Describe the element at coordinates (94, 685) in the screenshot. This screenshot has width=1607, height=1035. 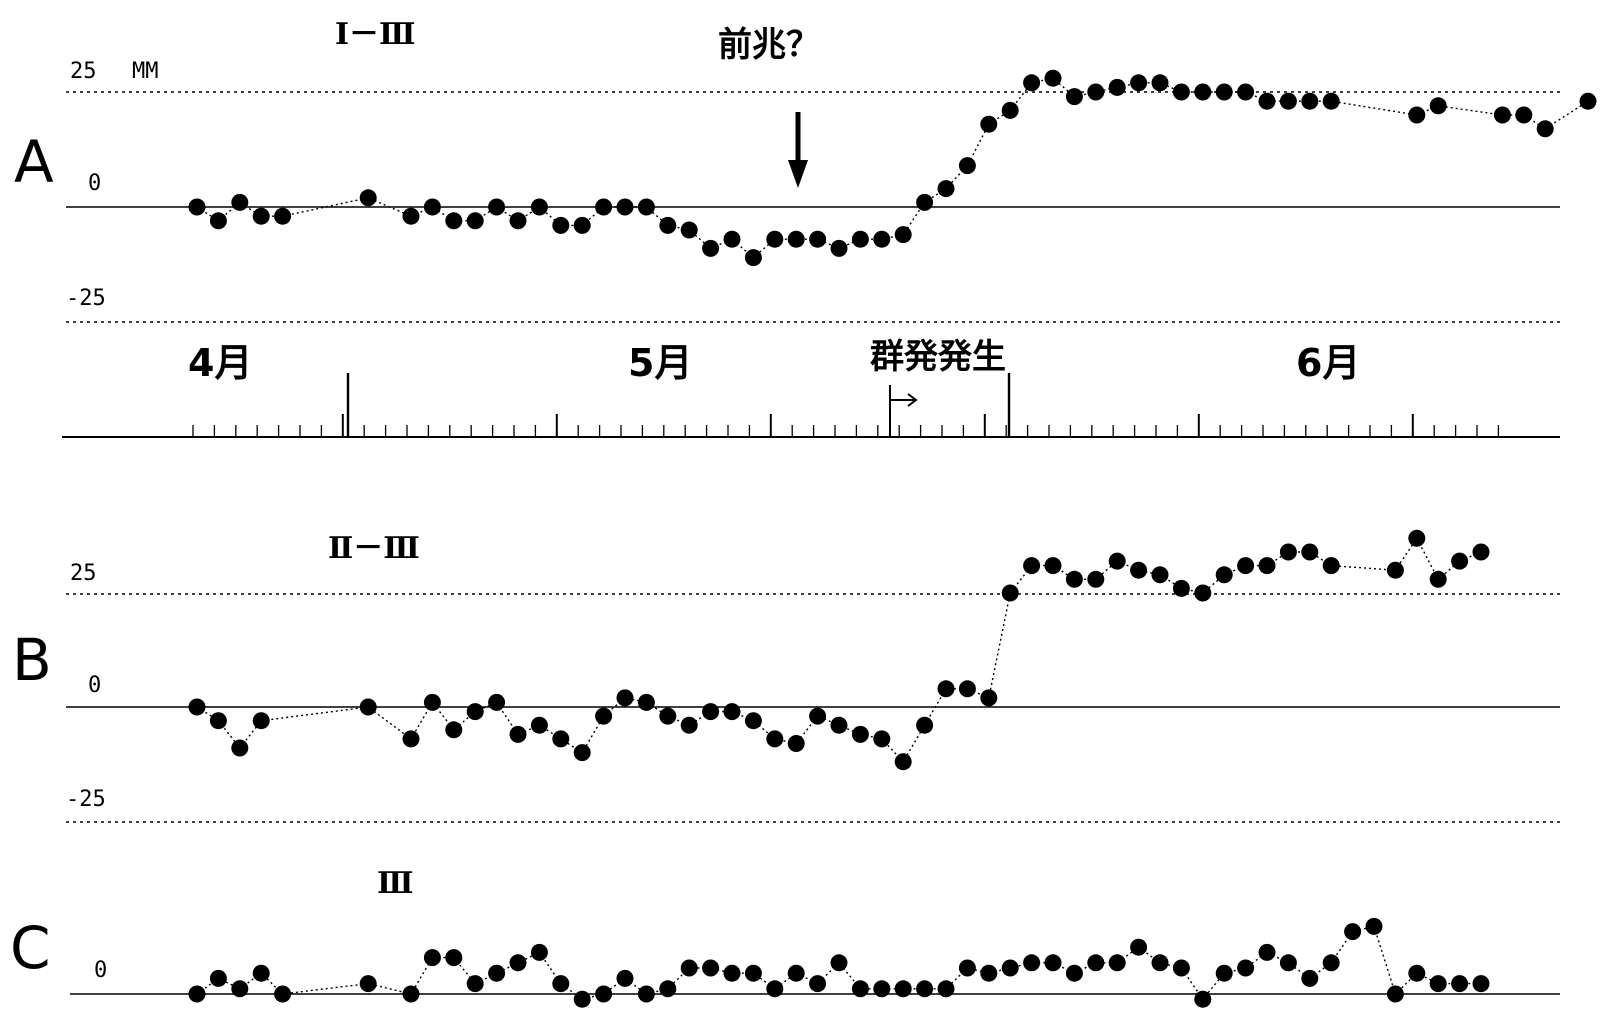
I see `panel-b-ytick-zero: 0` at that location.